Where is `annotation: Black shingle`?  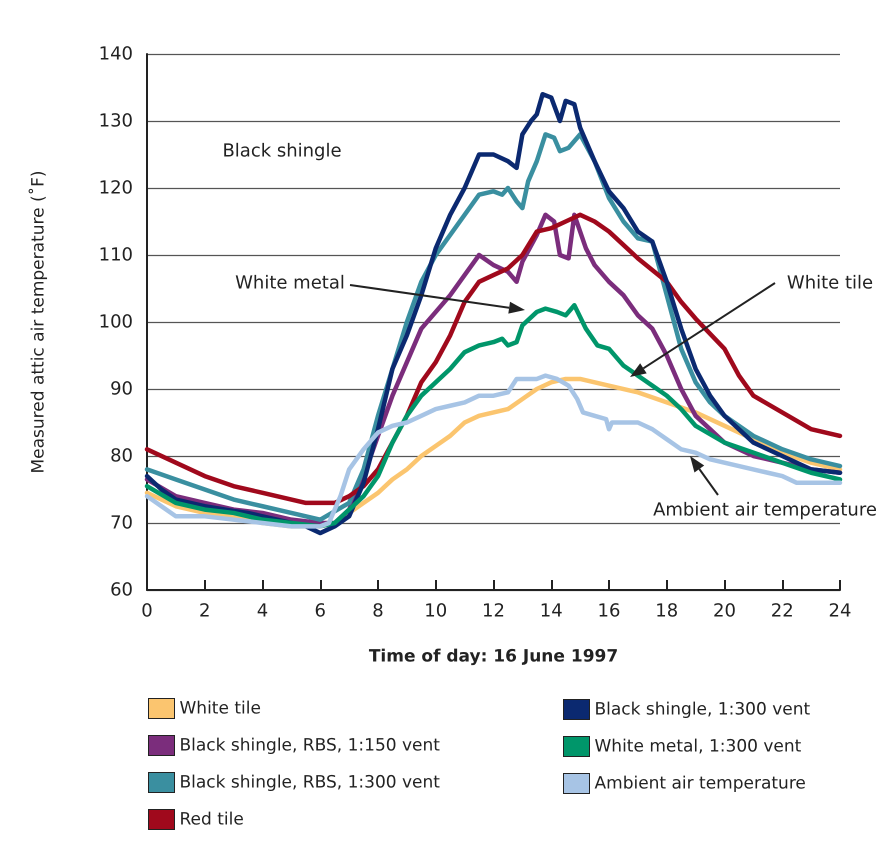
annotation: Black shingle is located at coordinates (282, 151).